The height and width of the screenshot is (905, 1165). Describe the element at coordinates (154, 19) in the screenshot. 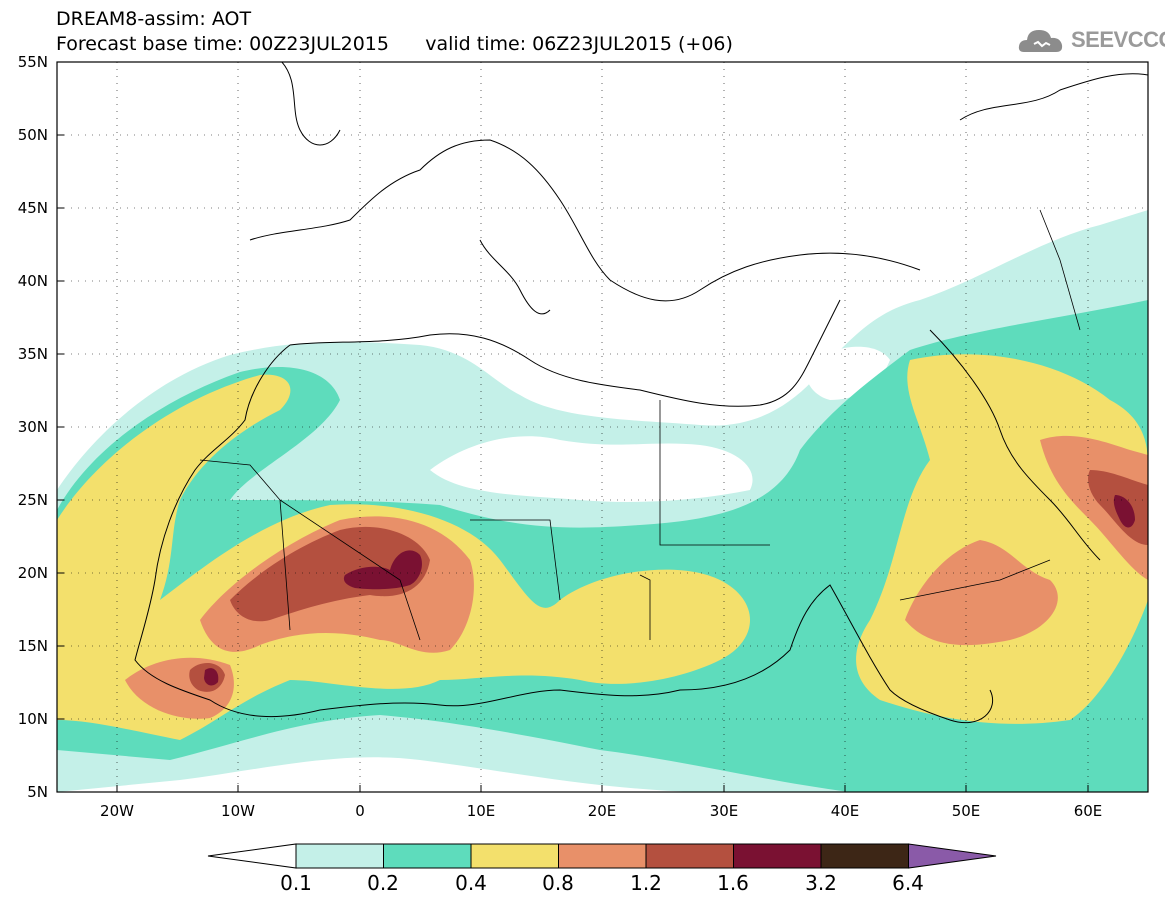

I see `map-title: DREAM8-assim: AOT` at that location.